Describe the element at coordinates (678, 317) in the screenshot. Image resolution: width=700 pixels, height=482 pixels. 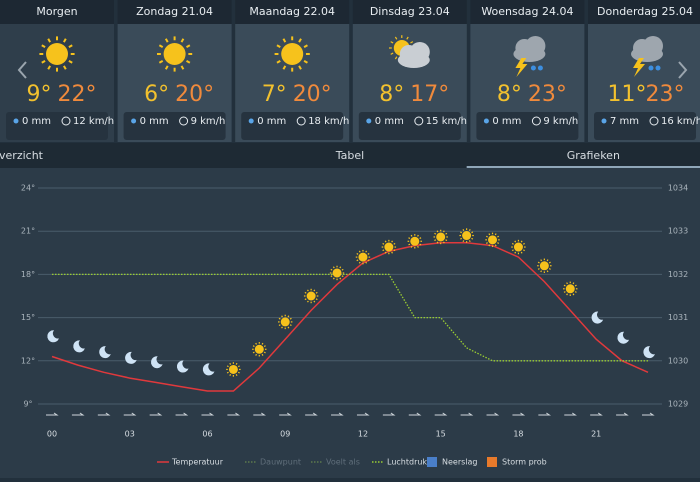
I see `y2-tick-label: 1031` at that location.